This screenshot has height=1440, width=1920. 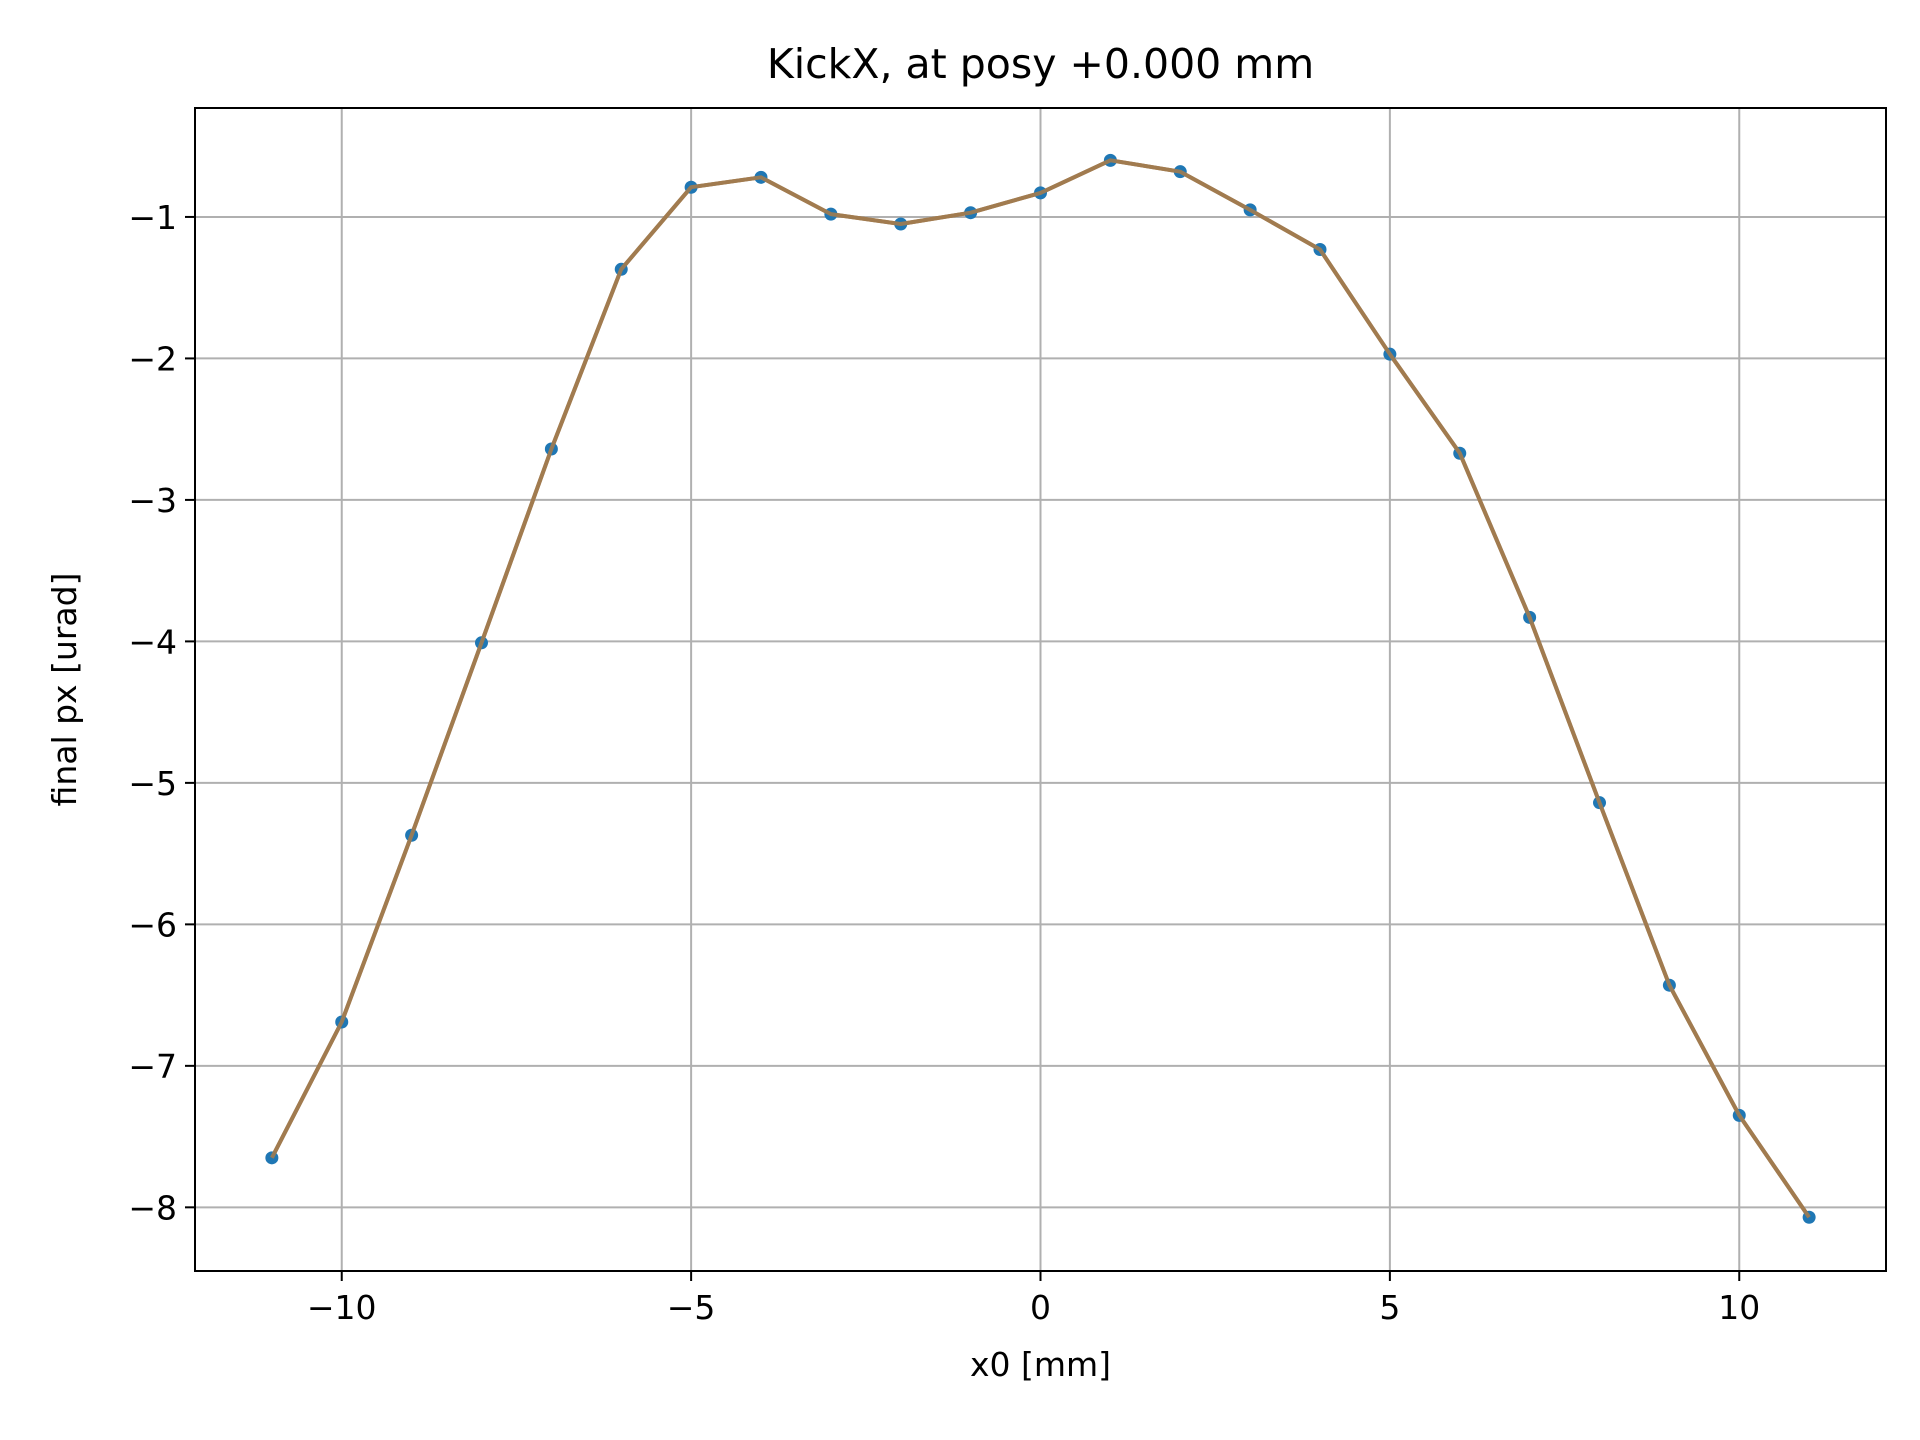 I want to click on x-tick-label: −5, so click(x=691, y=1307).